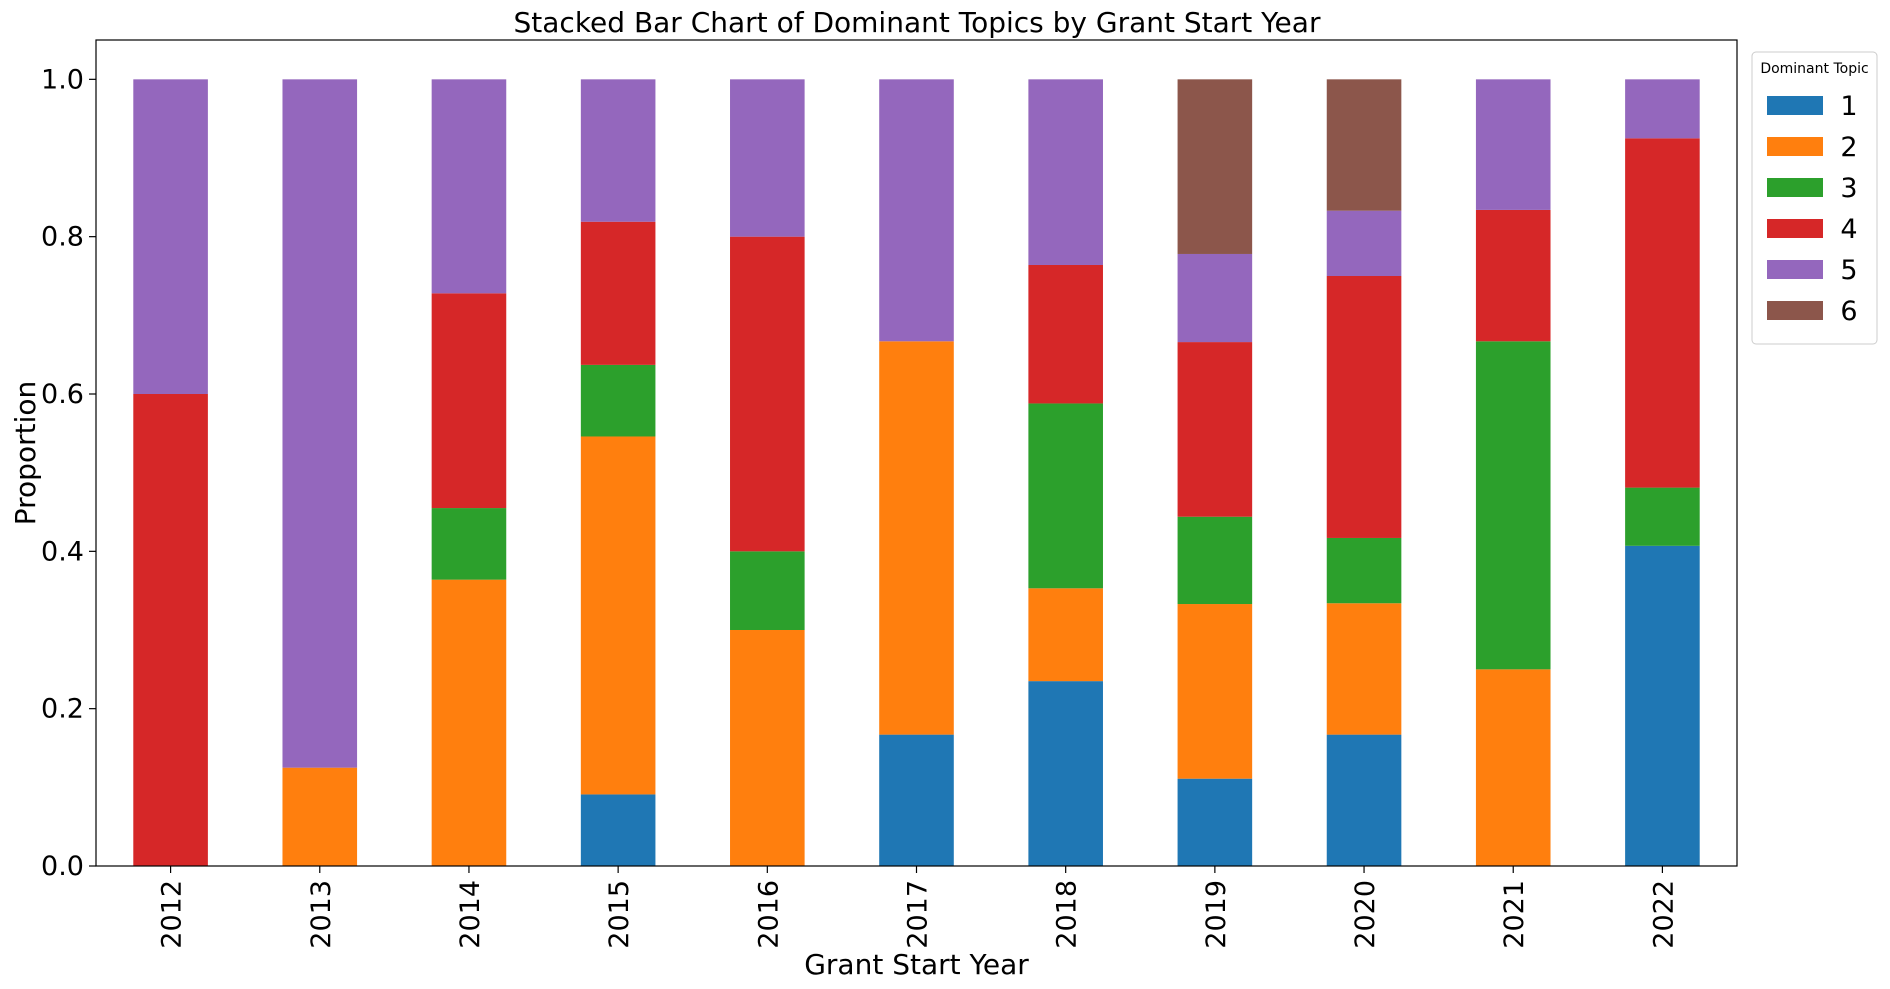 This screenshot has width=1890, height=989. I want to click on legend-title: Dominant Topic, so click(1814, 69).